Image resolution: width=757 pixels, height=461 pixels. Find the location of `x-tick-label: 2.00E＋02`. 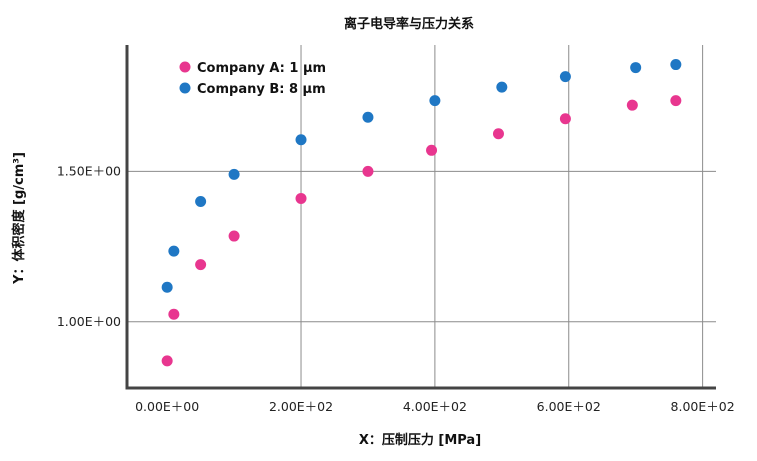

x-tick-label: 2.00E＋02 is located at coordinates (301, 406).